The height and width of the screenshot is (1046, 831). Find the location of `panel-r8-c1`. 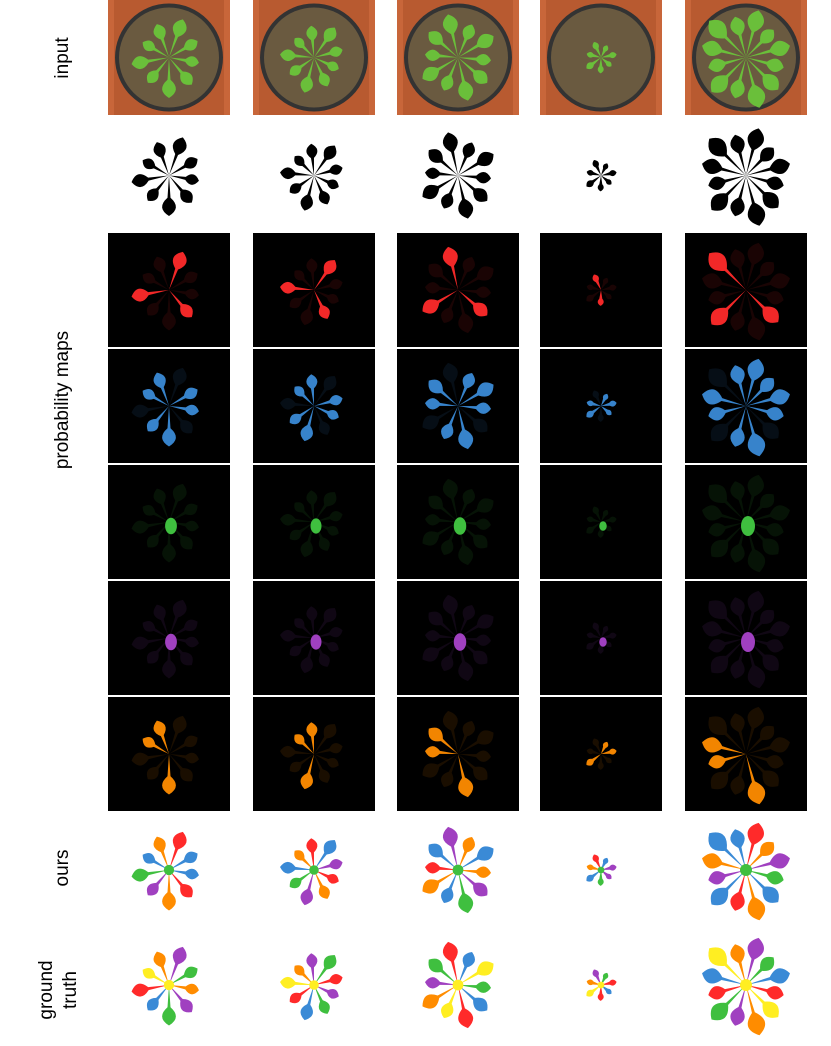

panel-r8-c1 is located at coordinates (311, 987).